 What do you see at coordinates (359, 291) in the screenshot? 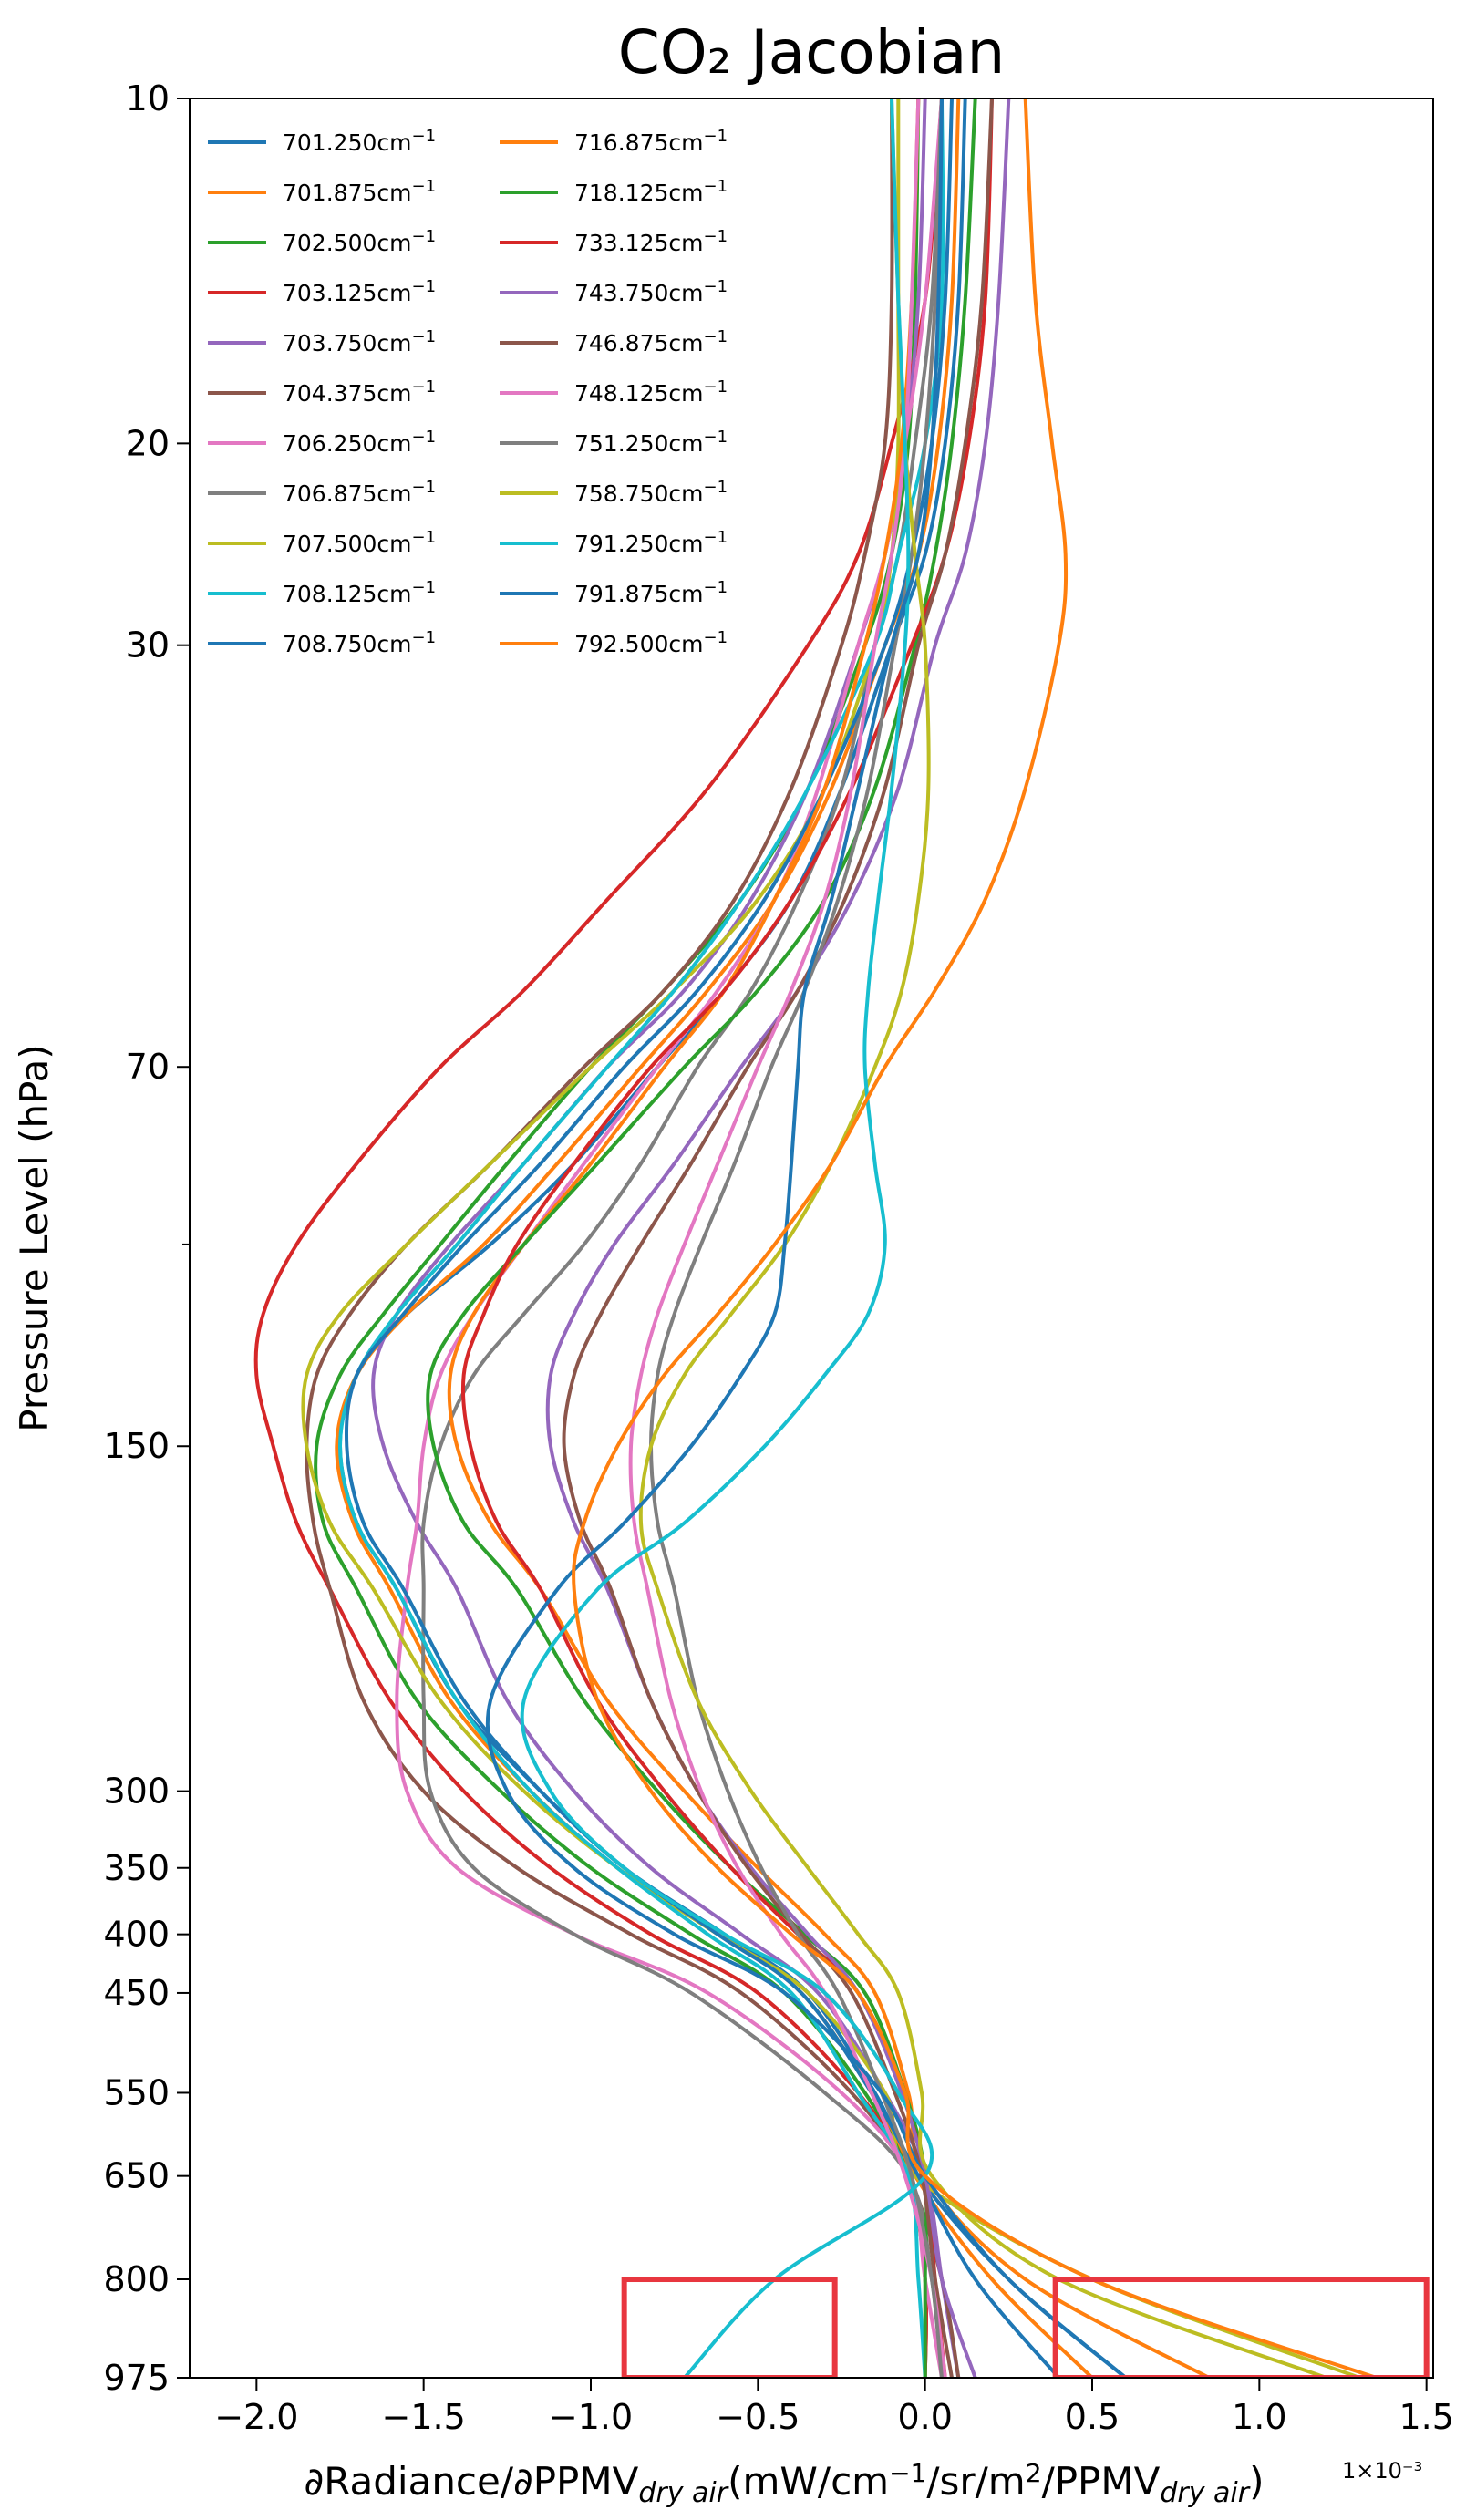
I see `legend-label: 703.125cm−1` at bounding box center [359, 291].